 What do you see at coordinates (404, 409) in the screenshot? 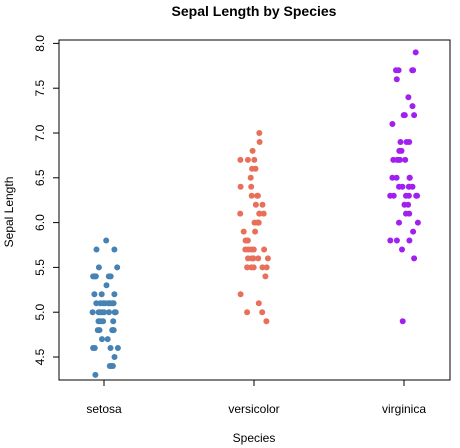
I see `x-tick-label: virginica` at bounding box center [404, 409].